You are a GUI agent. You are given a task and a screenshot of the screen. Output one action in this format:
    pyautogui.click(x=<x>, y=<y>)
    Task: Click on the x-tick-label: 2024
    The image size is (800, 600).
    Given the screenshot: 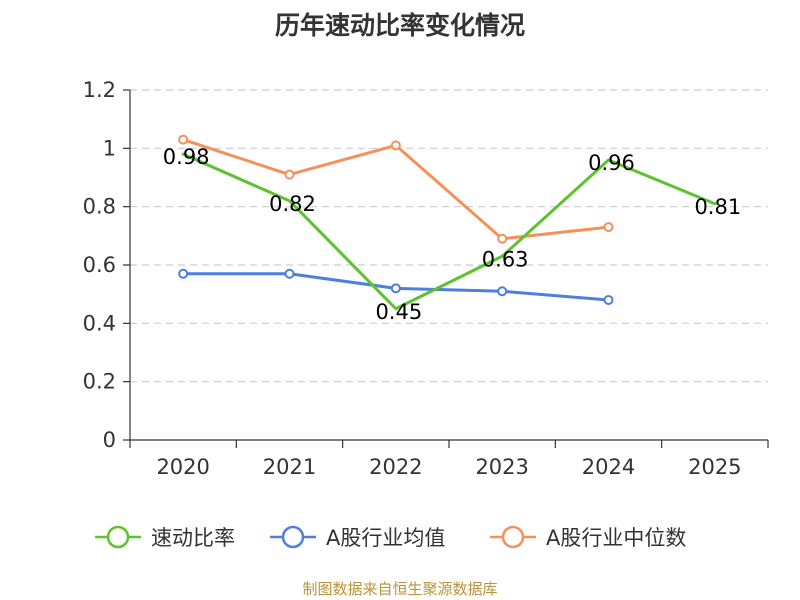 What is the action you would take?
    pyautogui.click(x=608, y=467)
    